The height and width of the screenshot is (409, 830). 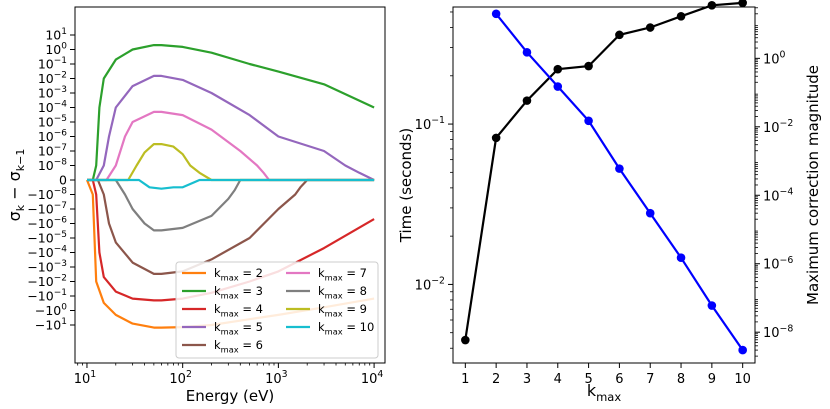 What do you see at coordinates (47, 281) in the screenshot?
I see `y-tick-label: −10−2` at bounding box center [47, 281].